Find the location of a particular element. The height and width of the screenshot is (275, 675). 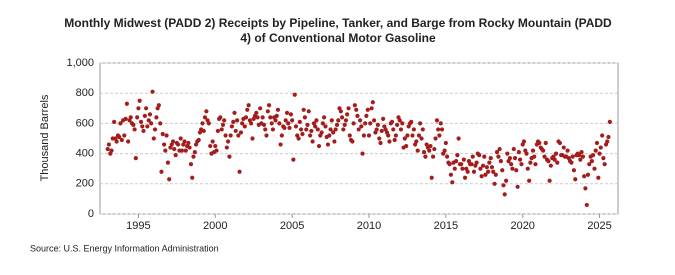

y-tick-label: 600 is located at coordinates (85, 123).